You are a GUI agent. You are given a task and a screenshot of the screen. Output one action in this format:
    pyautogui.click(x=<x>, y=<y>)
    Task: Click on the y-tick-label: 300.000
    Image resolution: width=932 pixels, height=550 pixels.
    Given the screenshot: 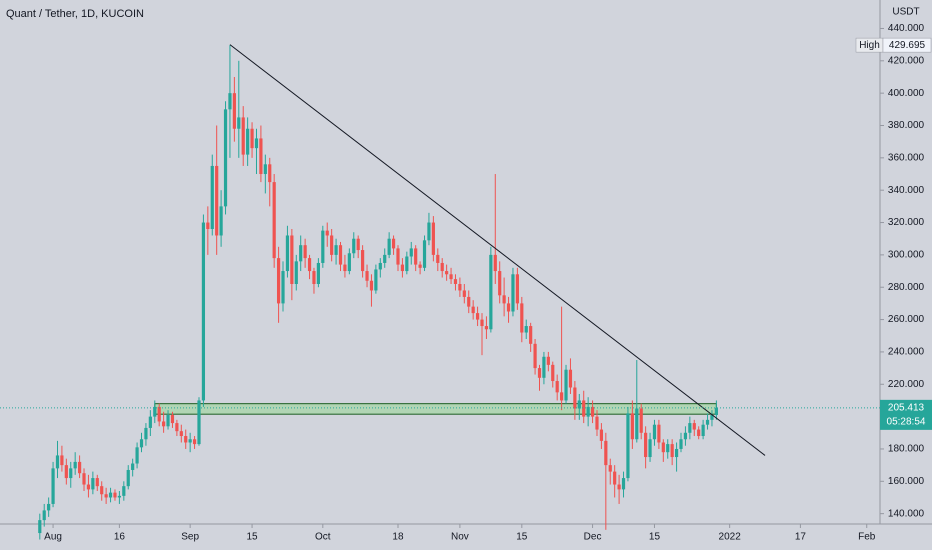 What is the action you would take?
    pyautogui.click(x=906, y=255)
    